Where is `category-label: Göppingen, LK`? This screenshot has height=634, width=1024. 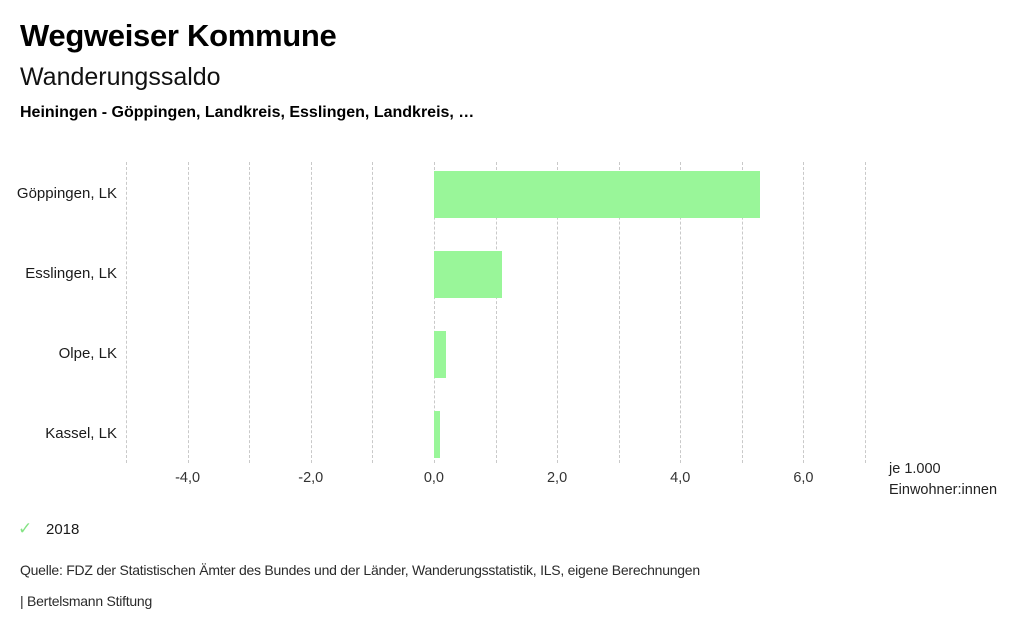
category-label: Göppingen, LK is located at coordinates (66, 193).